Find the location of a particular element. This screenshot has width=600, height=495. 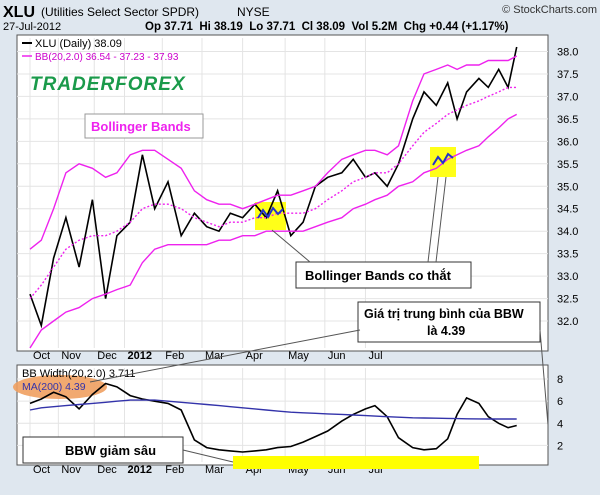

squeeze-label: Bollinger Bands co thắt is located at coordinates (378, 275).